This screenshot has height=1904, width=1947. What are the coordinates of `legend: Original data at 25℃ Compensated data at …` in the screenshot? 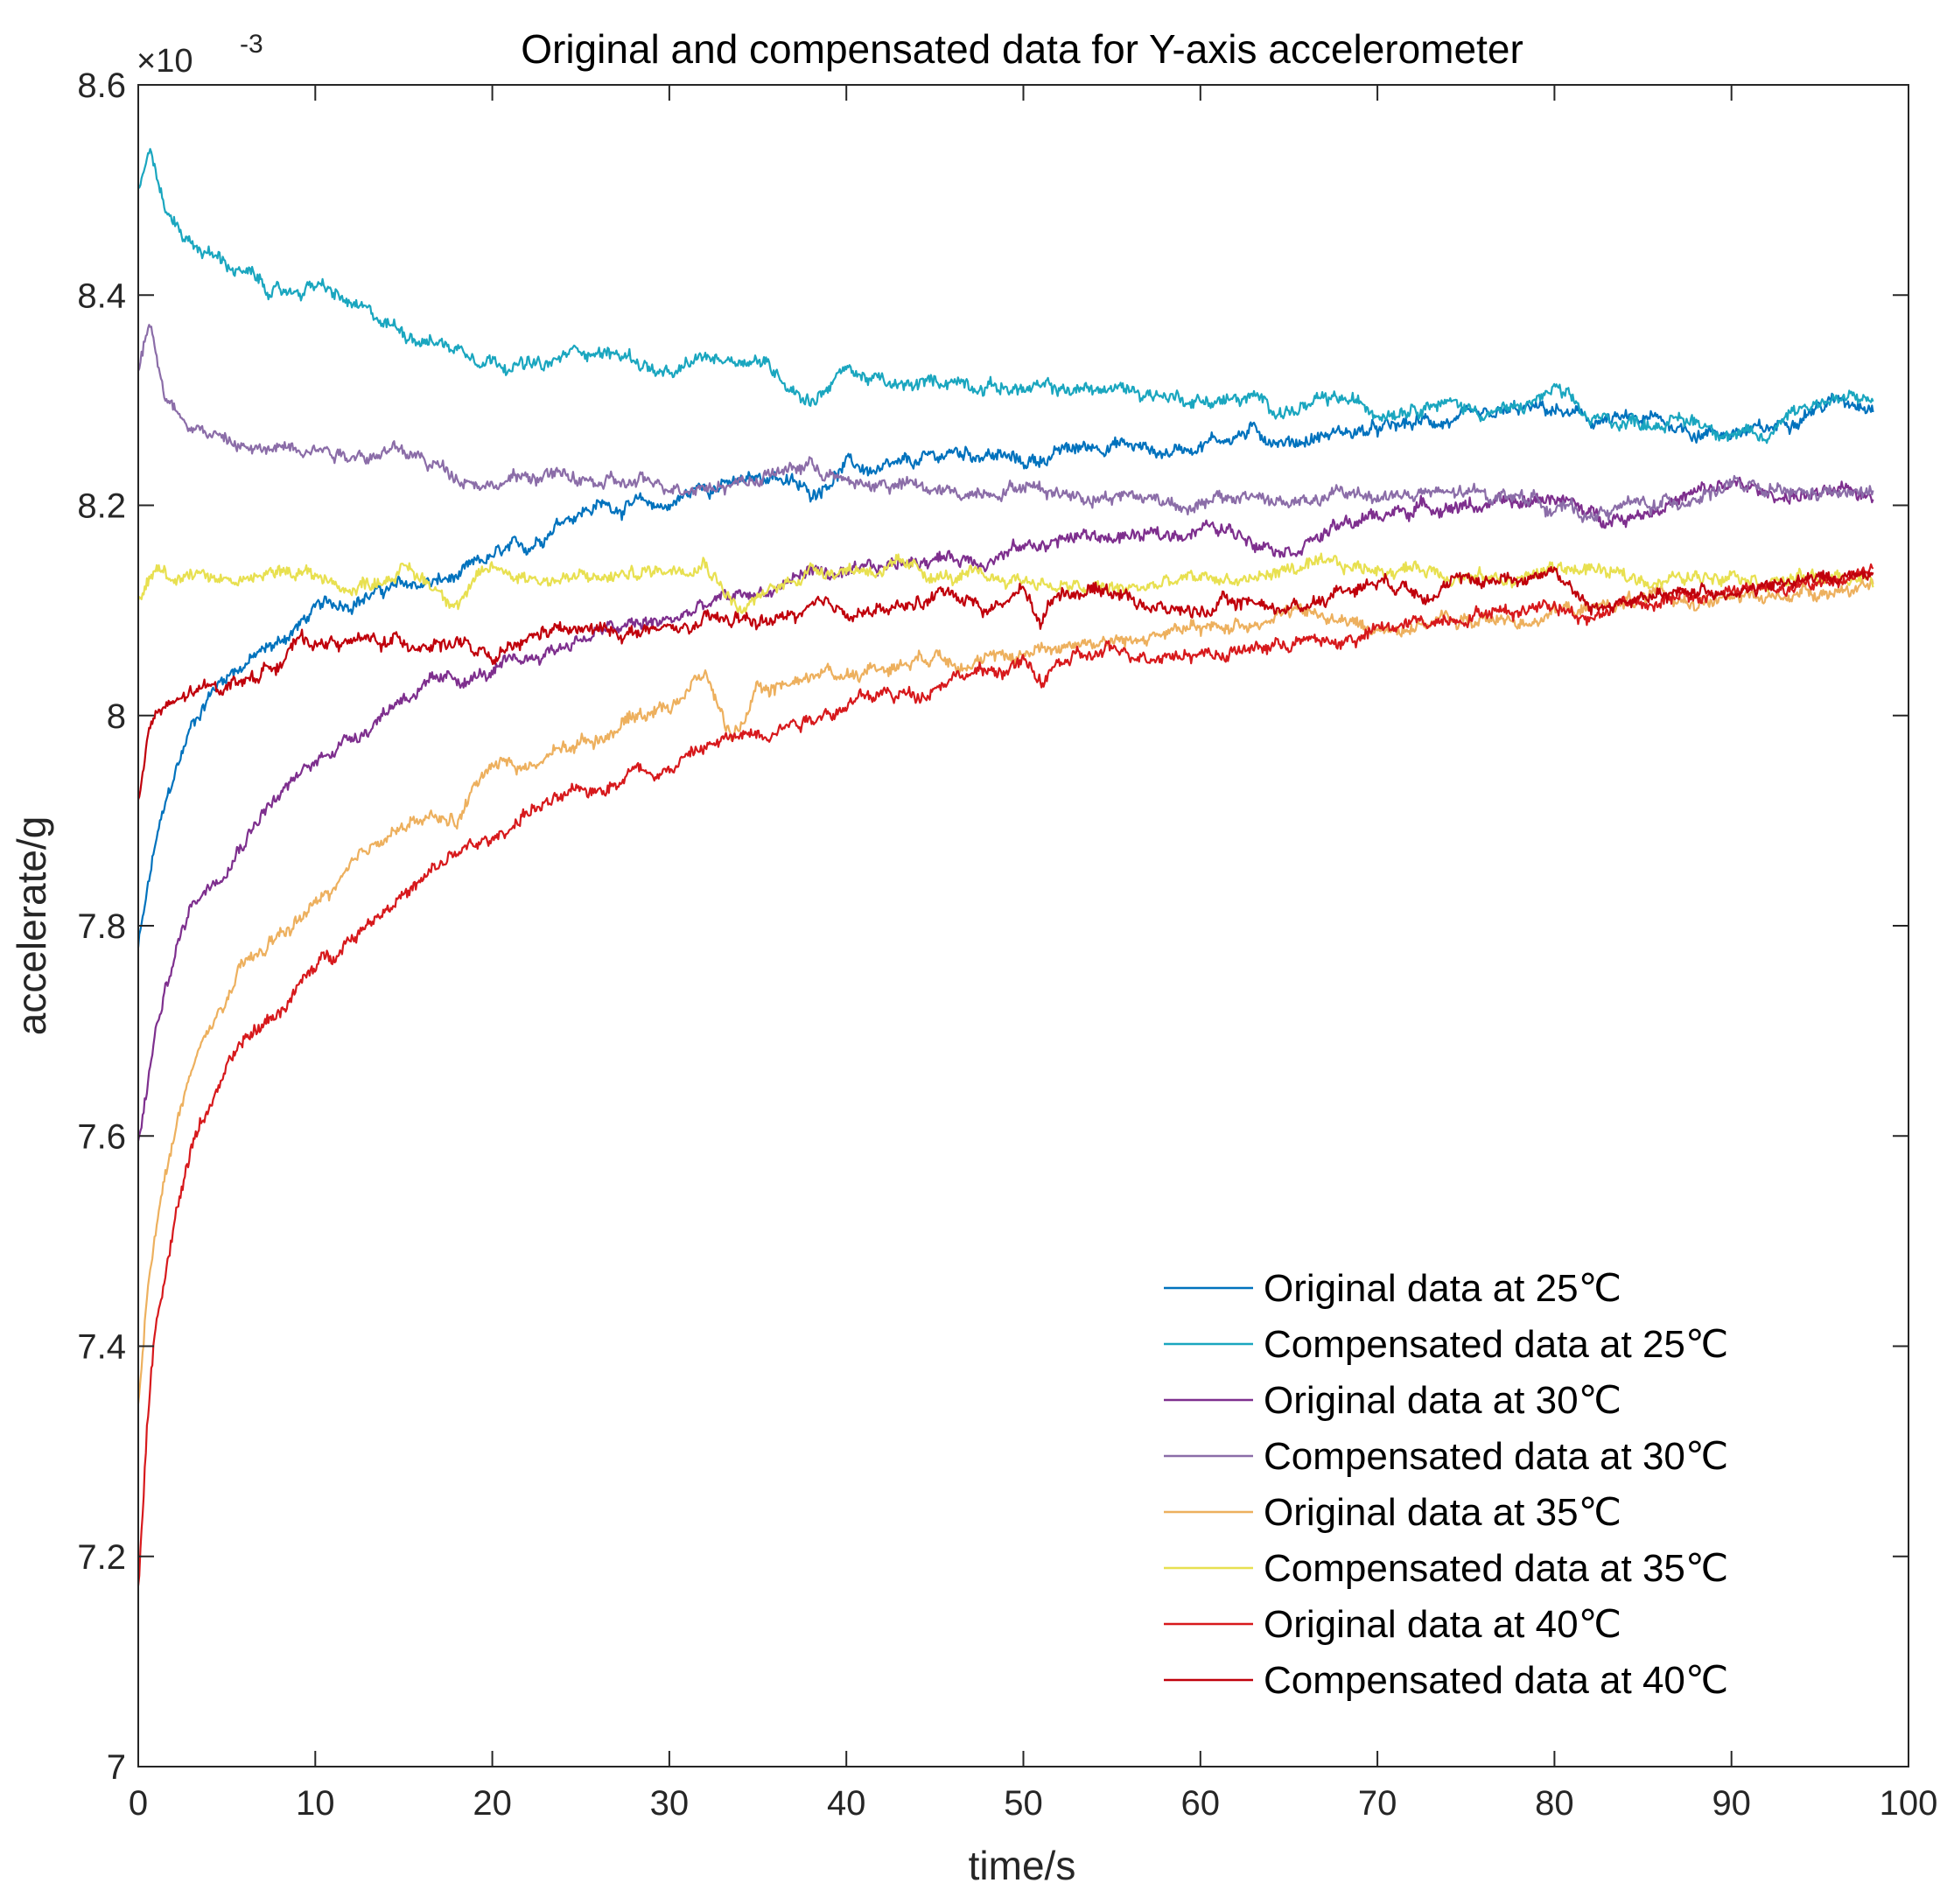 It's located at (1446, 1484).